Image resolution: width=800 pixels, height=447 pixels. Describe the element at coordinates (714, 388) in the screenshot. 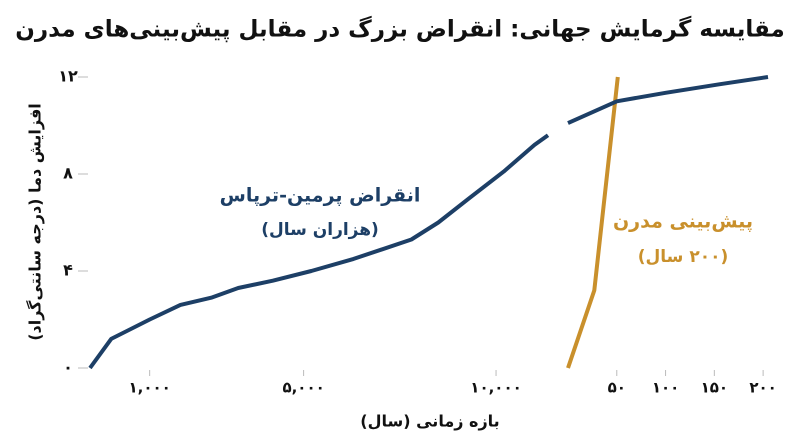

I see `x-tick-label: ۱۵۰` at that location.